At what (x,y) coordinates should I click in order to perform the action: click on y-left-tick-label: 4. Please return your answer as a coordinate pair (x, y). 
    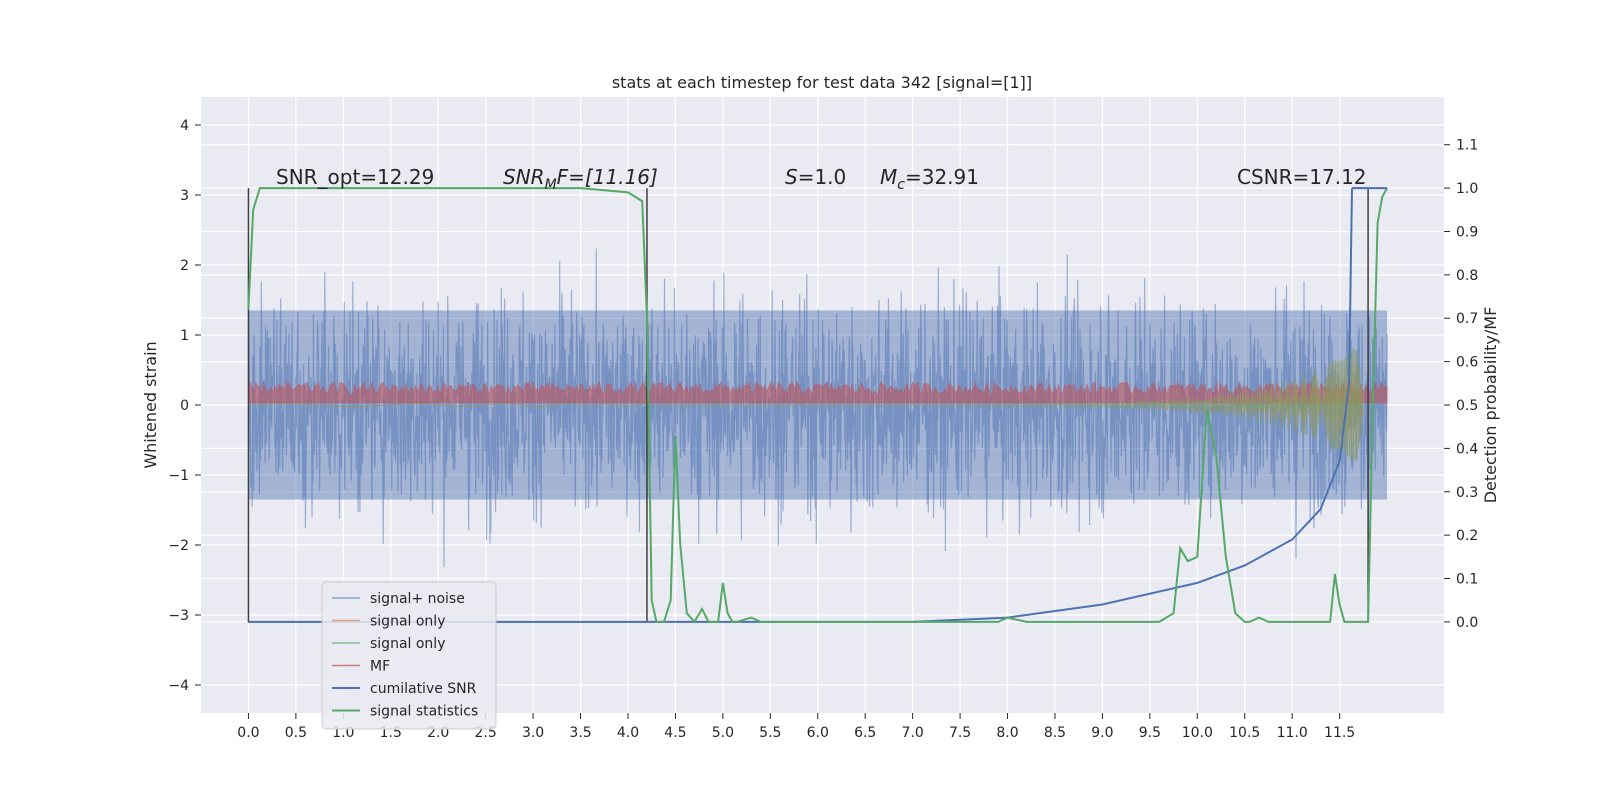
    Looking at the image, I should click on (184, 126).